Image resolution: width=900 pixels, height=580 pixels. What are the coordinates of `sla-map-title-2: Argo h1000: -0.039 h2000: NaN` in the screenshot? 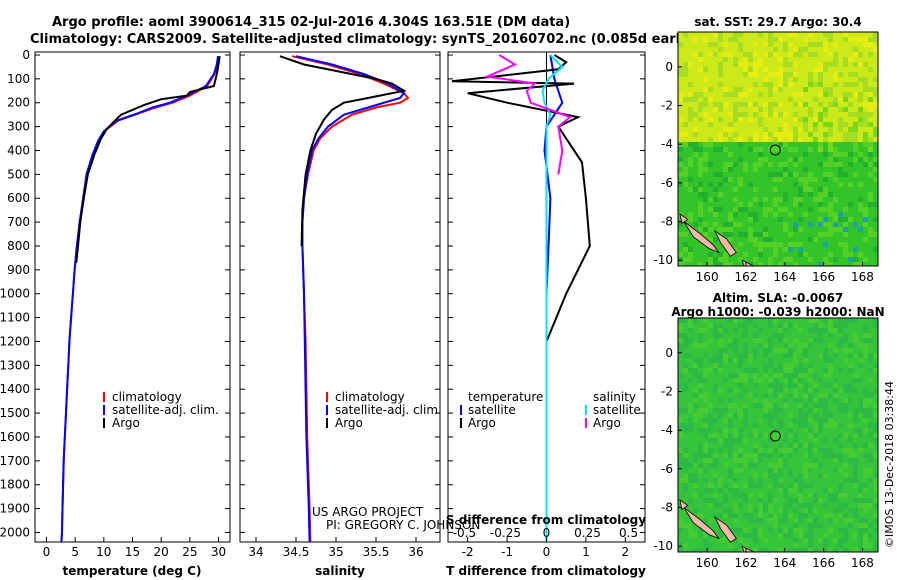 It's located at (777, 312).